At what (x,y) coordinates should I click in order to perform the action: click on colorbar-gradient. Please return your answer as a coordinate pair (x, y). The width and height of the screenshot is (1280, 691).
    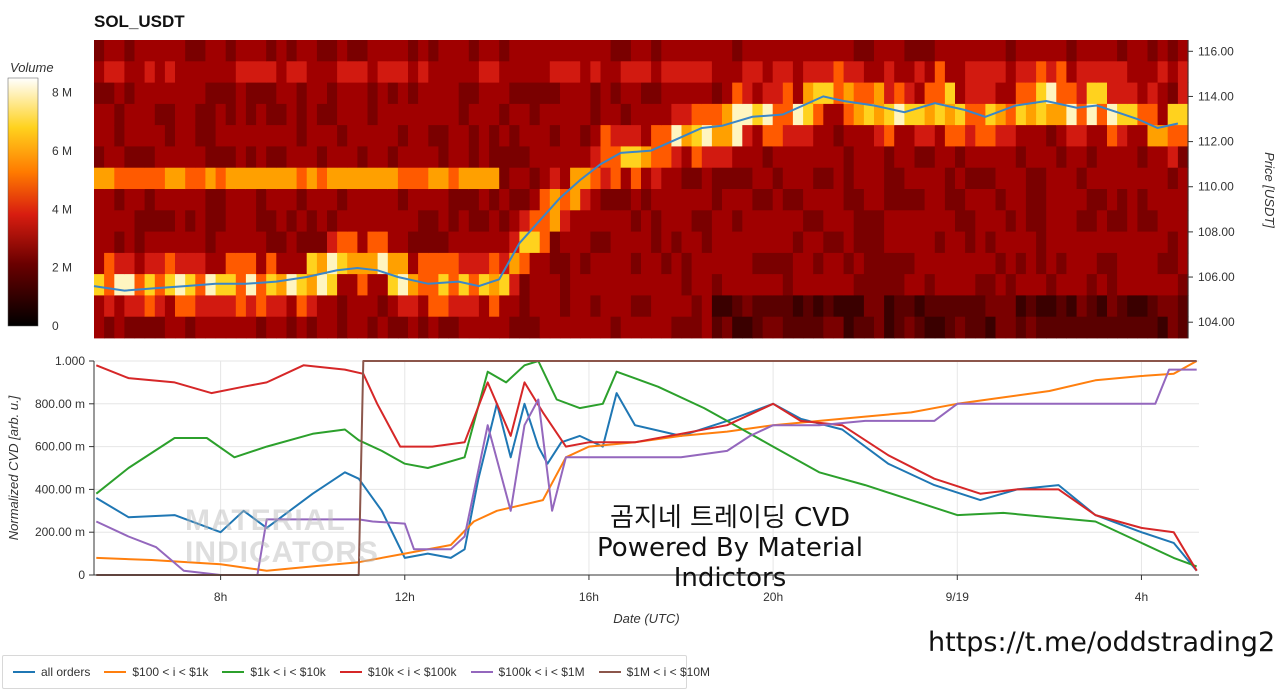
    Looking at the image, I should click on (23, 202).